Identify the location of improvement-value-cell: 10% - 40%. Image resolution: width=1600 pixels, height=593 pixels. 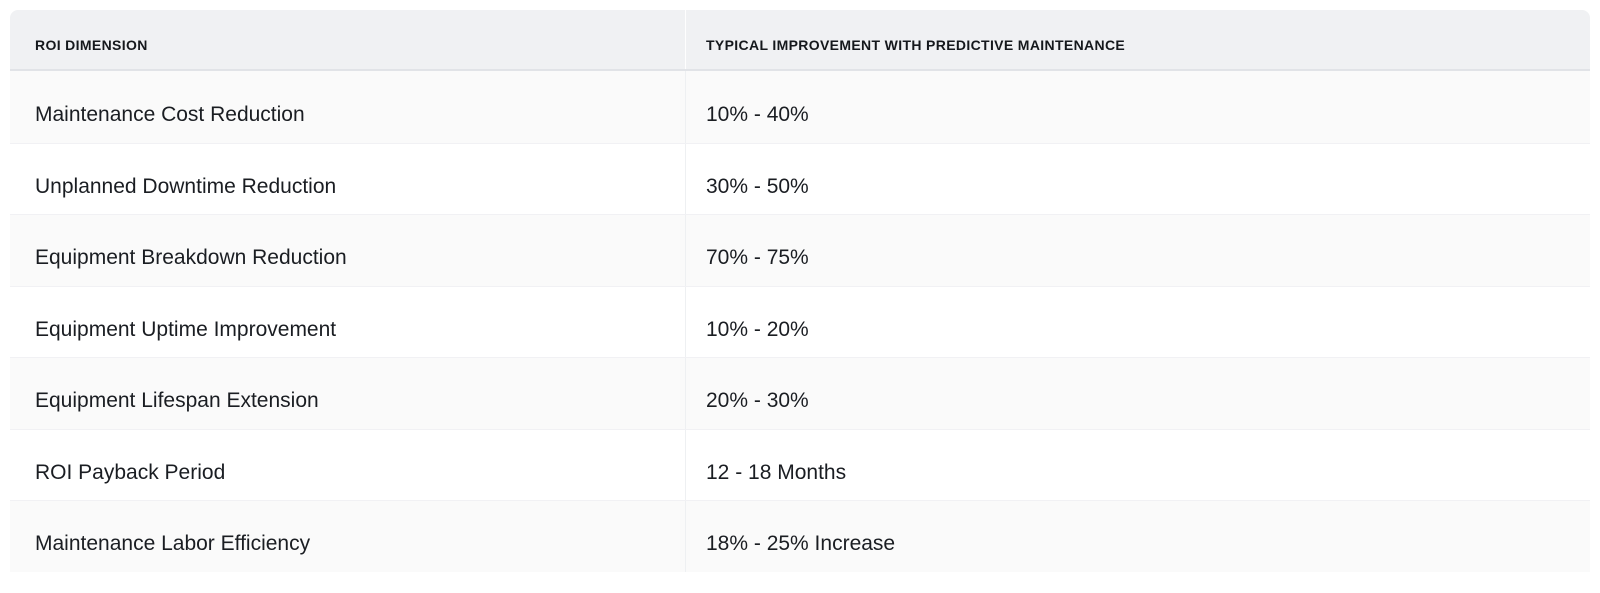
(1137, 107).